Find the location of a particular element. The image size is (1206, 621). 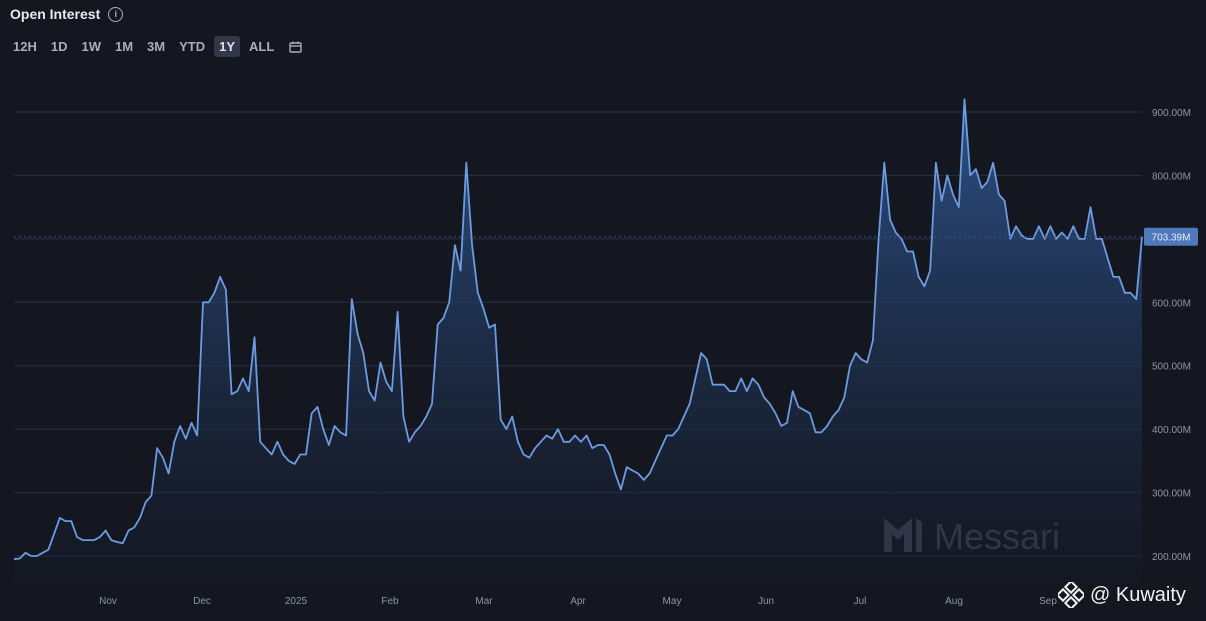

range-option-12h: 12H is located at coordinates (25, 46).